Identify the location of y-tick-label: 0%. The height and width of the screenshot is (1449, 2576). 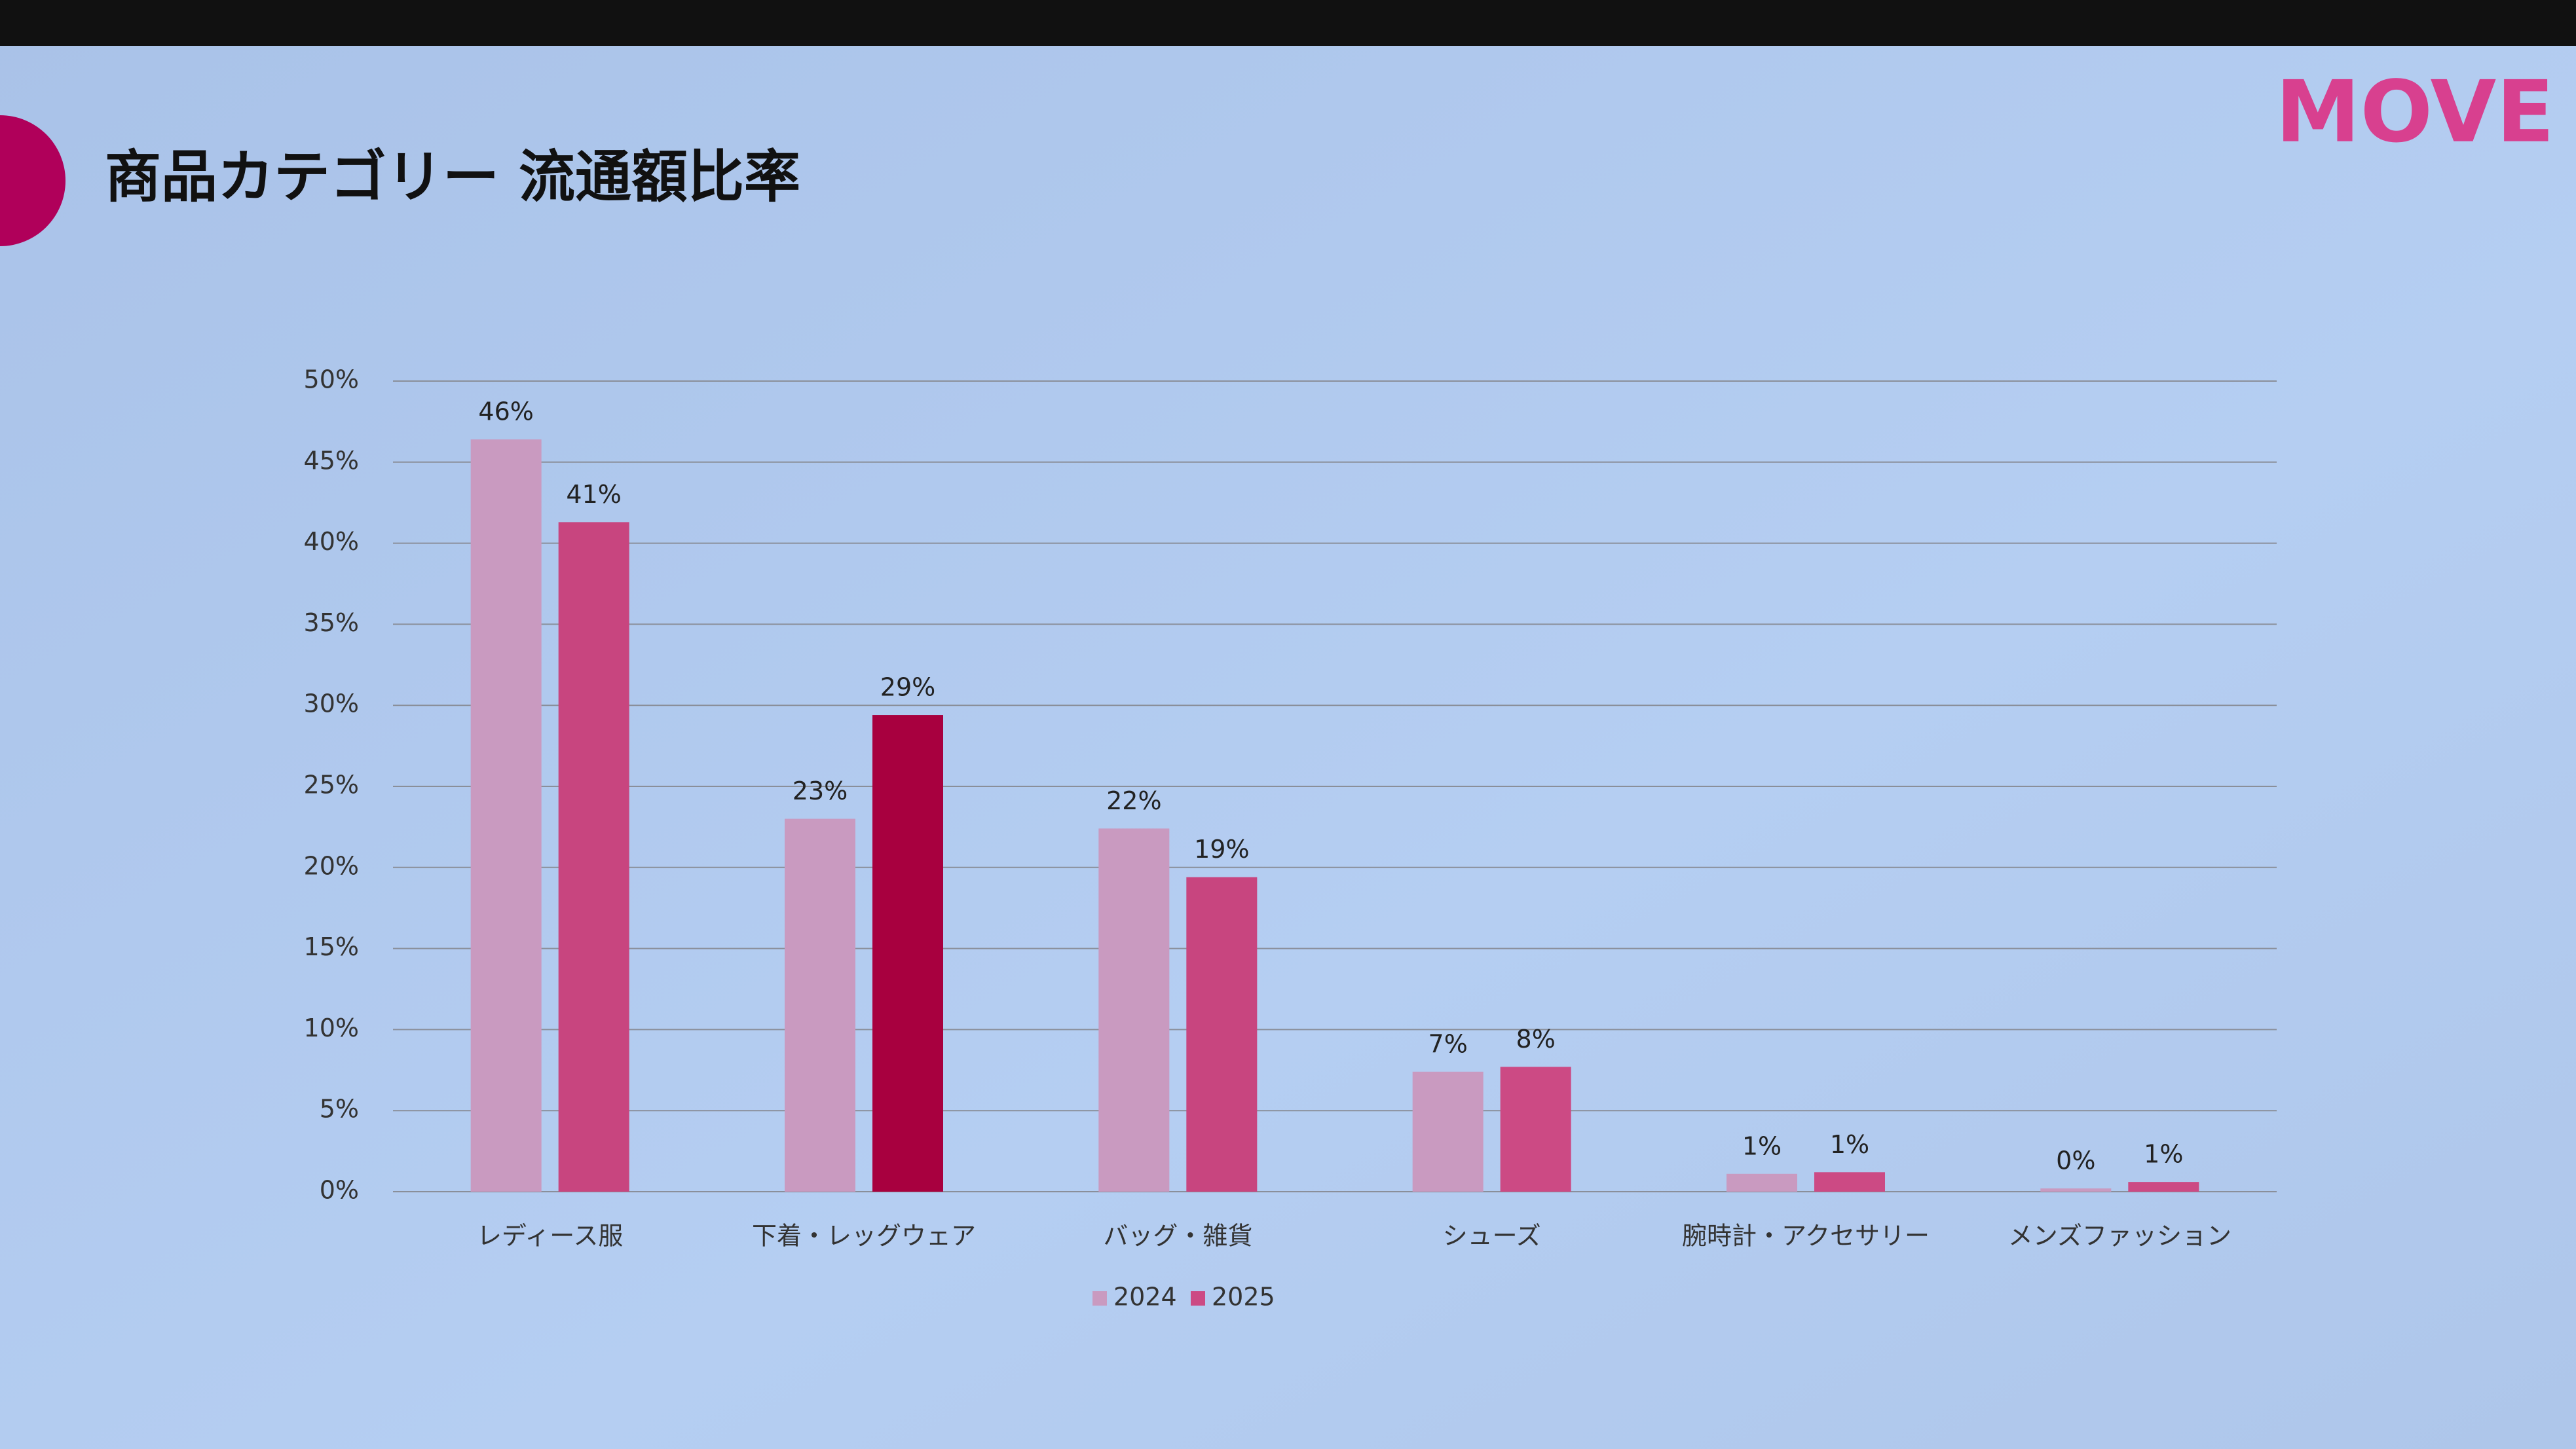
(339, 1190).